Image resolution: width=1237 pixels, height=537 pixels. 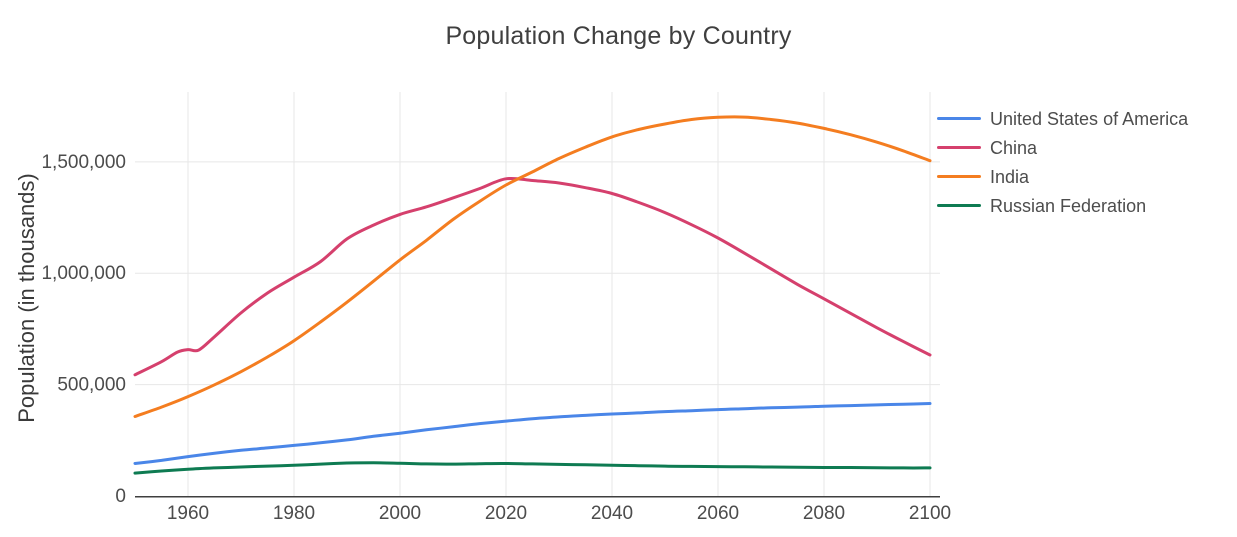 What do you see at coordinates (532, 468) in the screenshot?
I see `series-line-russian-federation` at bounding box center [532, 468].